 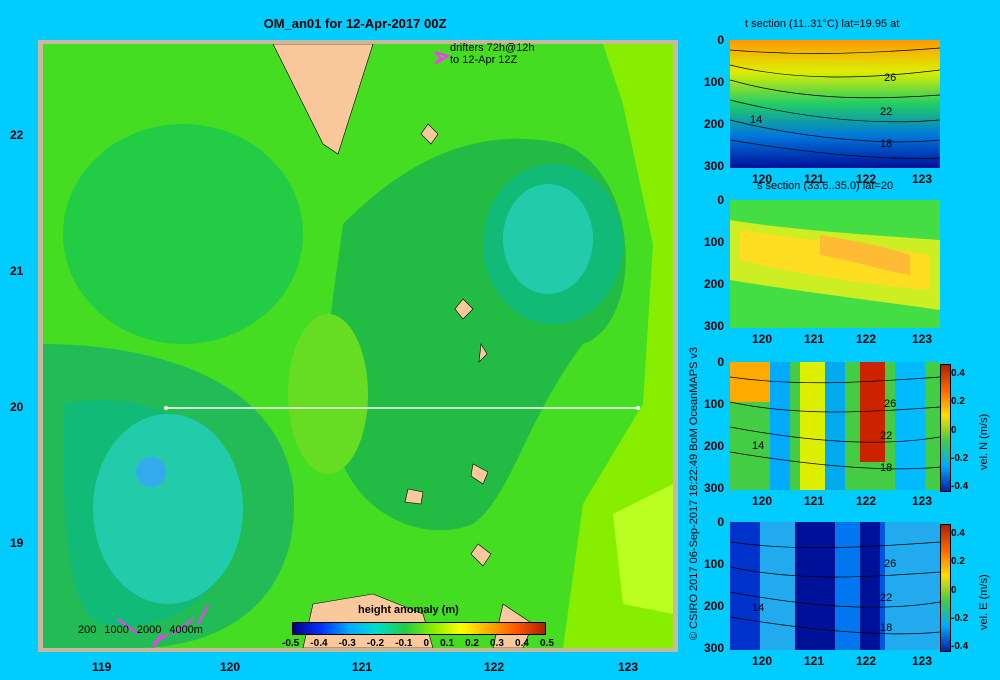 What do you see at coordinates (984, 602) in the screenshot?
I see `vel-e-colorbar-label: vel. E (m/s)` at bounding box center [984, 602].